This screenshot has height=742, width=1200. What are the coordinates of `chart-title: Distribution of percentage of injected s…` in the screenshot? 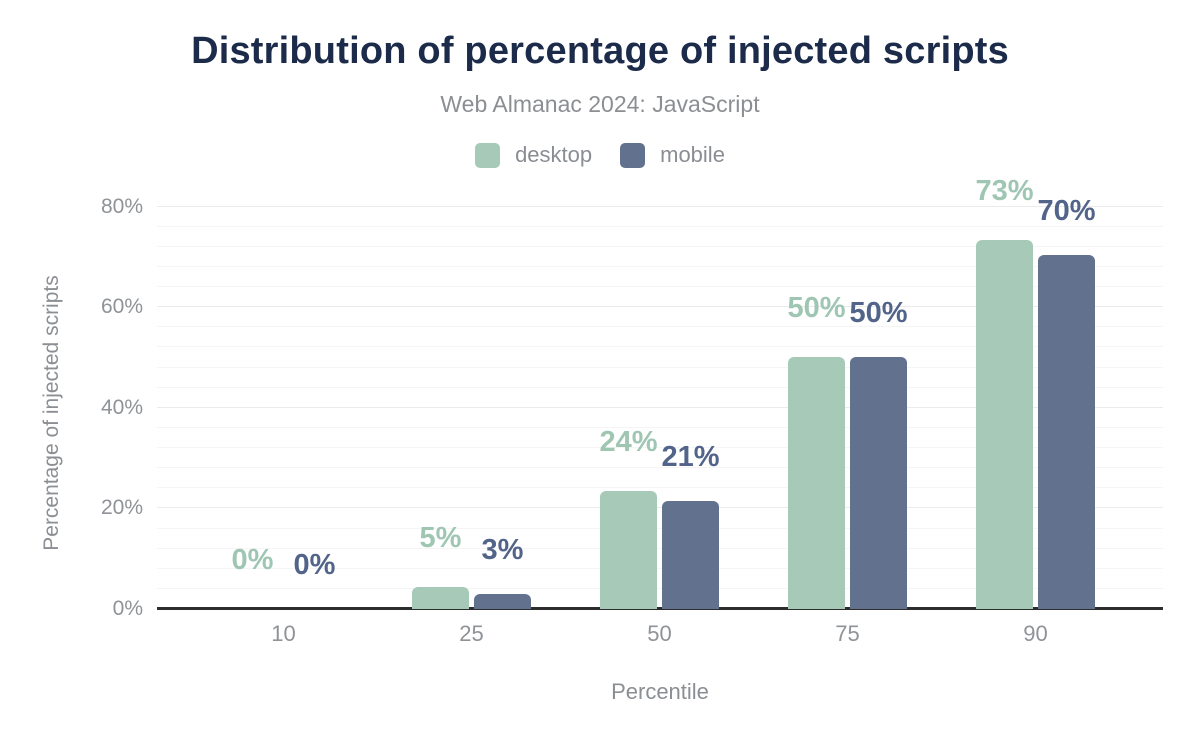 It's located at (600, 51).